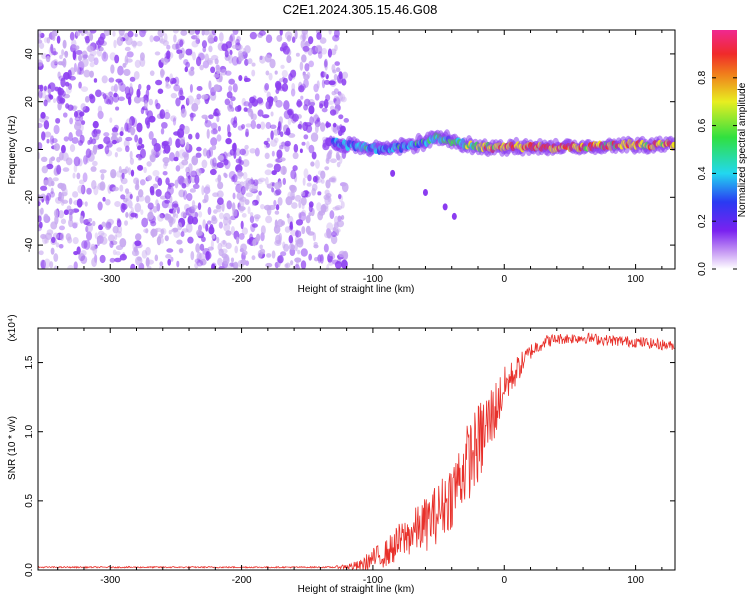 The width and height of the screenshot is (750, 600). What do you see at coordinates (454, 216) in the screenshot?
I see `tail-blob` at bounding box center [454, 216].